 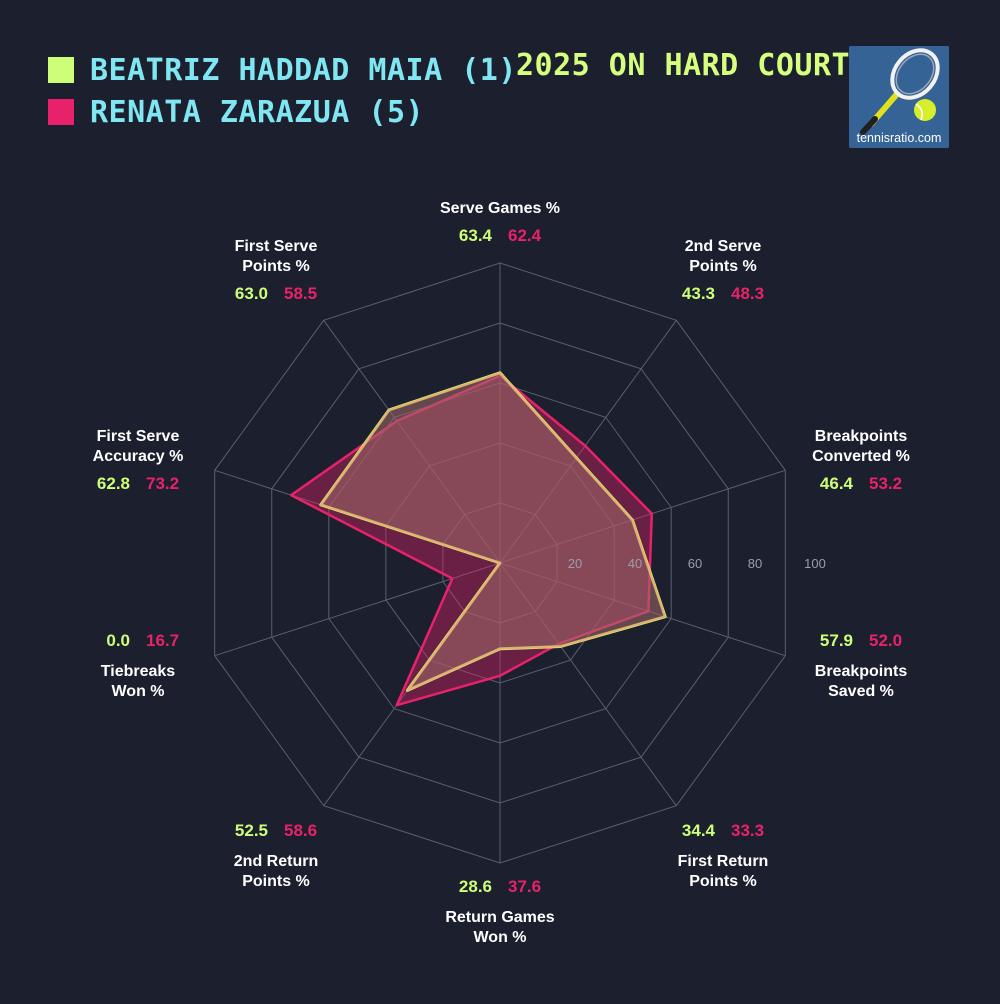 I want to click on value-label-player2: 52.0, so click(x=885, y=640).